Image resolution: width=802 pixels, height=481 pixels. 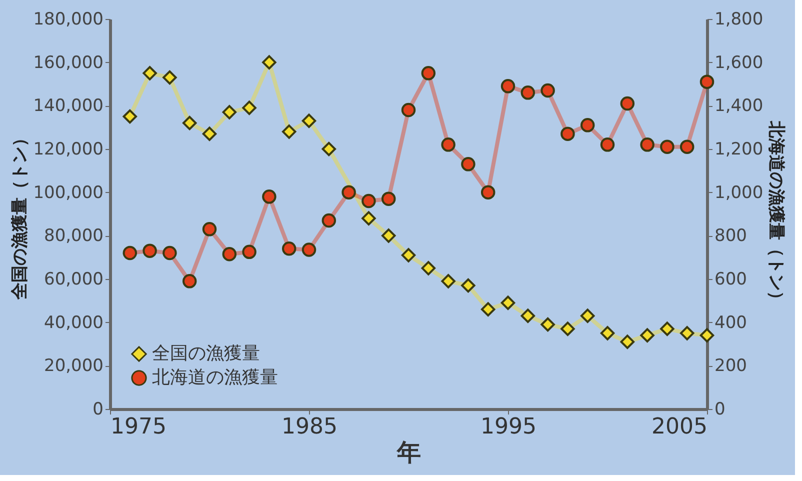 I want to click on x-tick-label: 2005, so click(x=680, y=427).